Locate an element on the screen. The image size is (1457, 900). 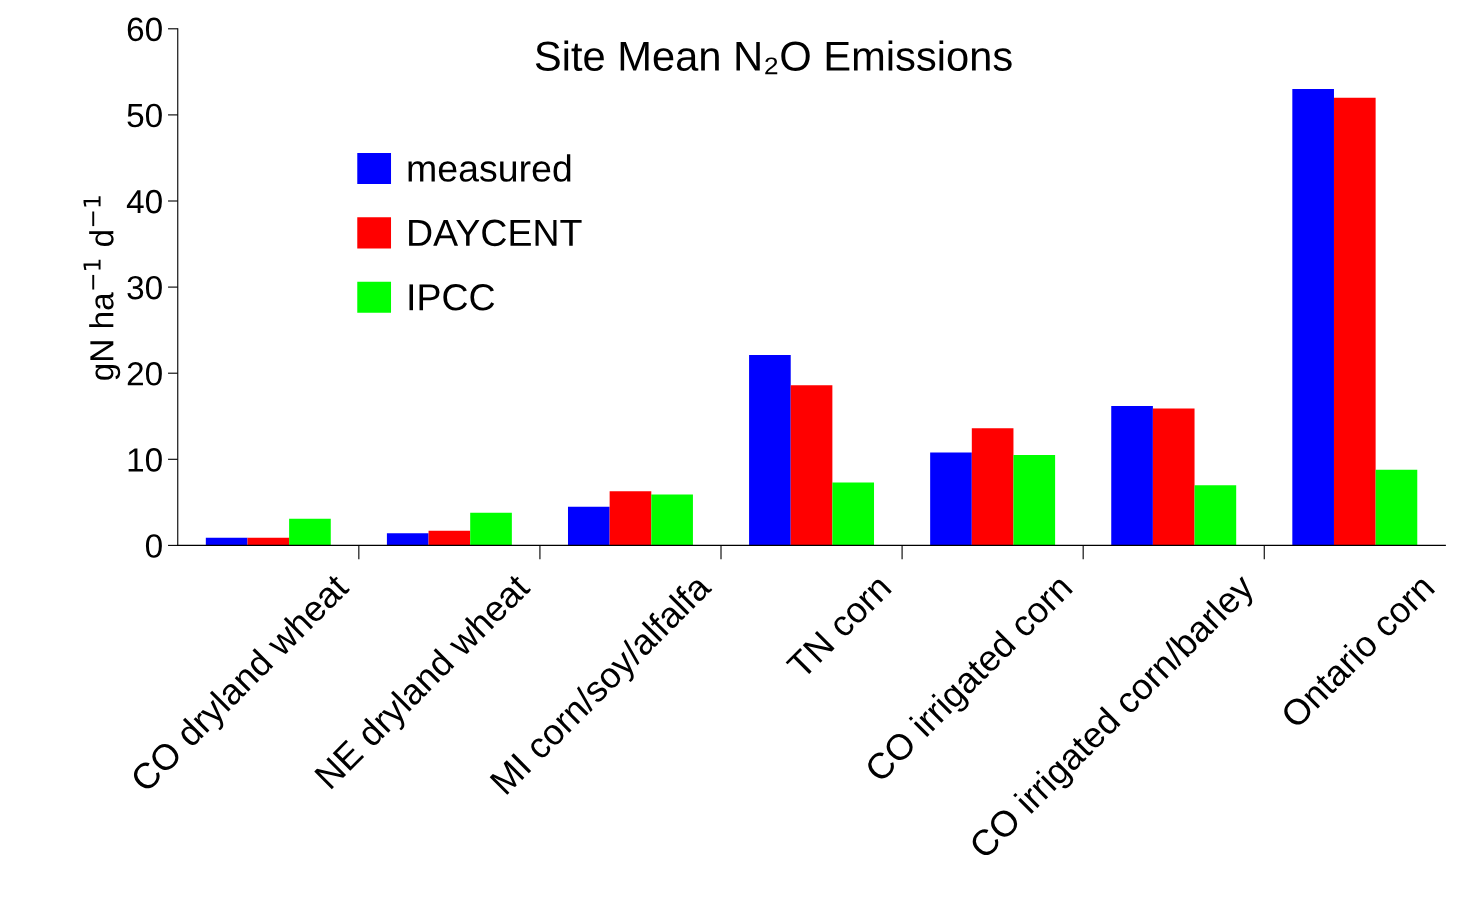
legend-label: measured is located at coordinates (489, 168).